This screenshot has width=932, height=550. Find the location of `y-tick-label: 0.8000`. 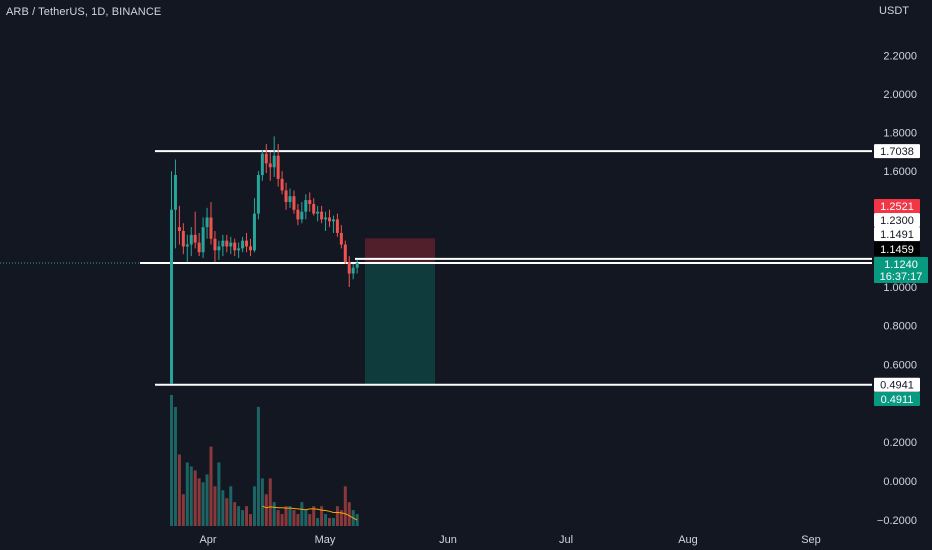

y-tick-label: 0.8000 is located at coordinates (900, 327).